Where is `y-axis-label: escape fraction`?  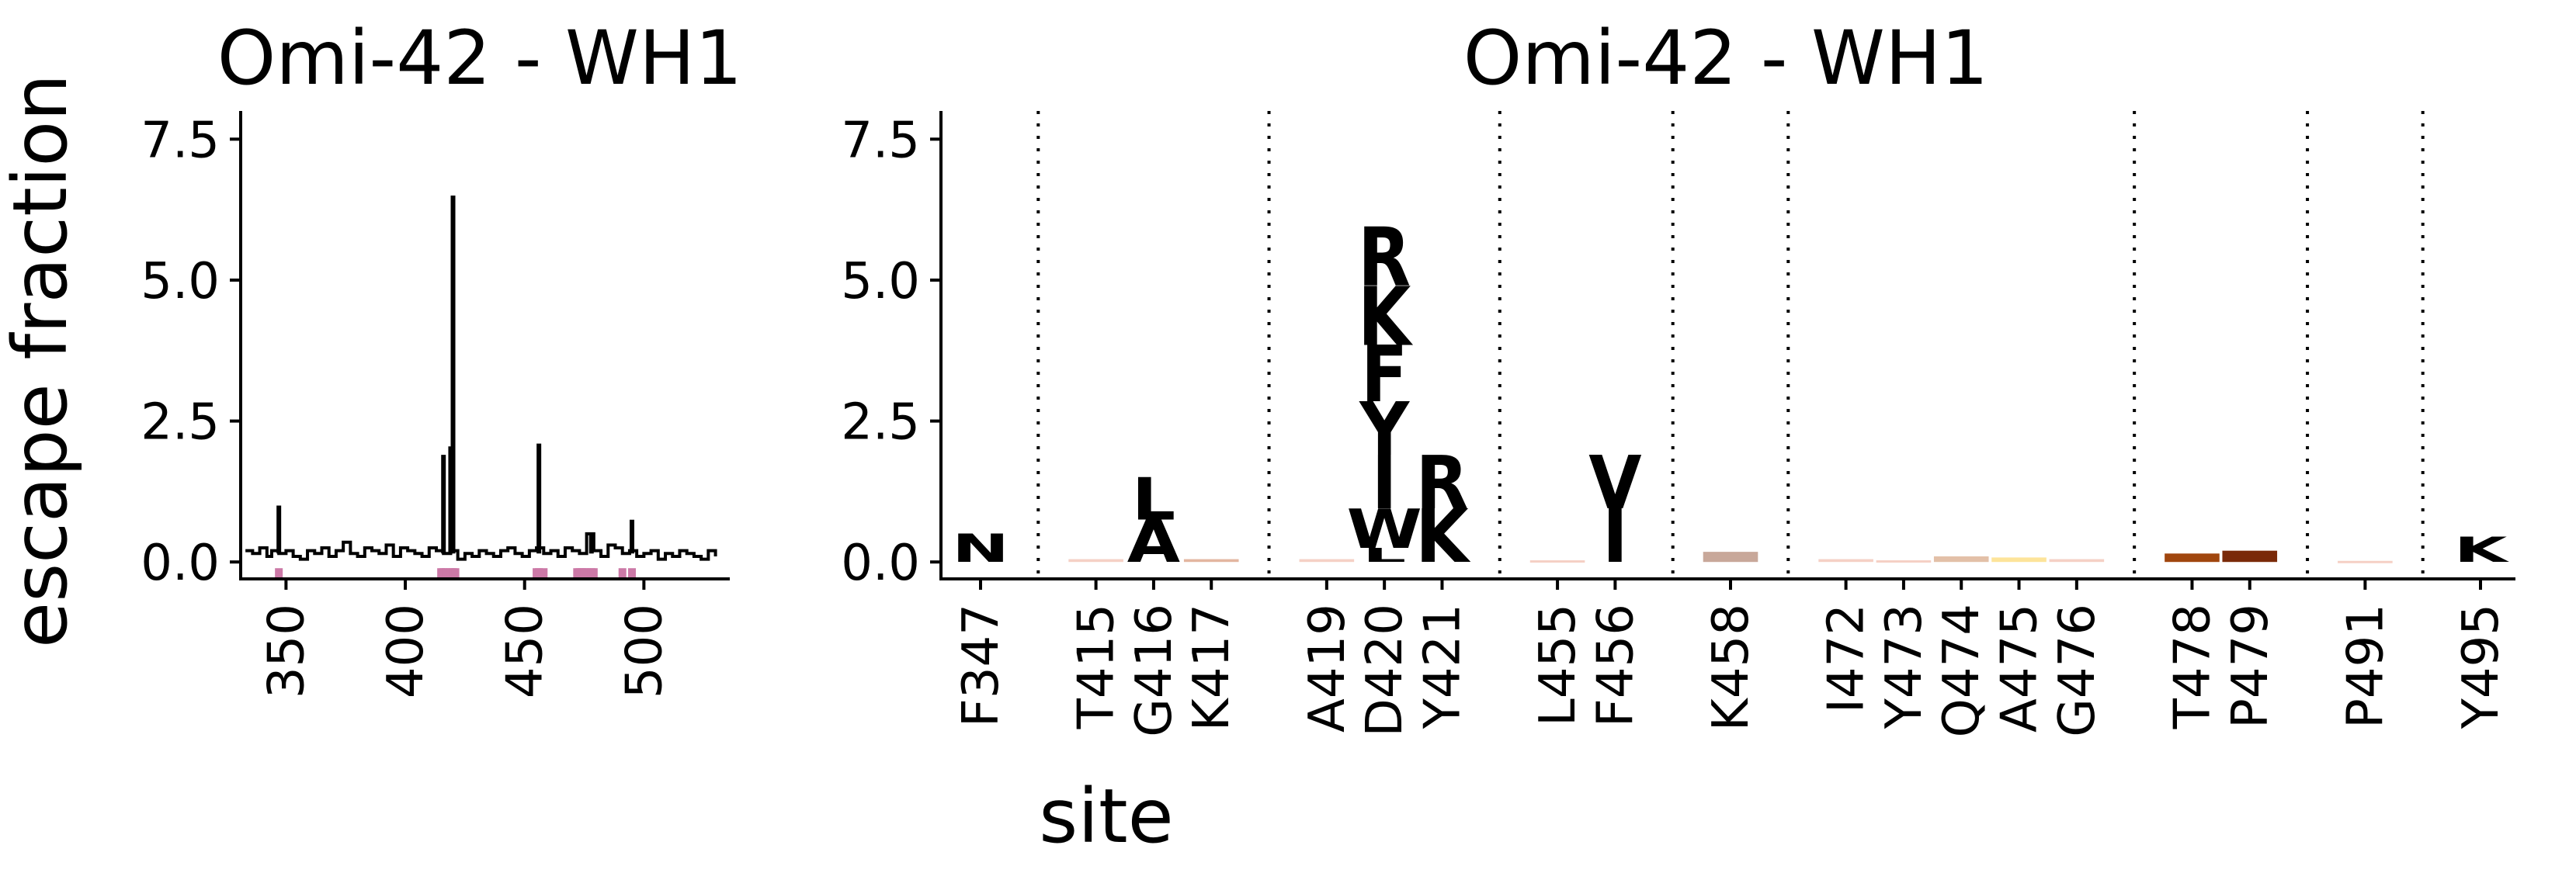
y-axis-label: escape fraction is located at coordinates (42, 361).